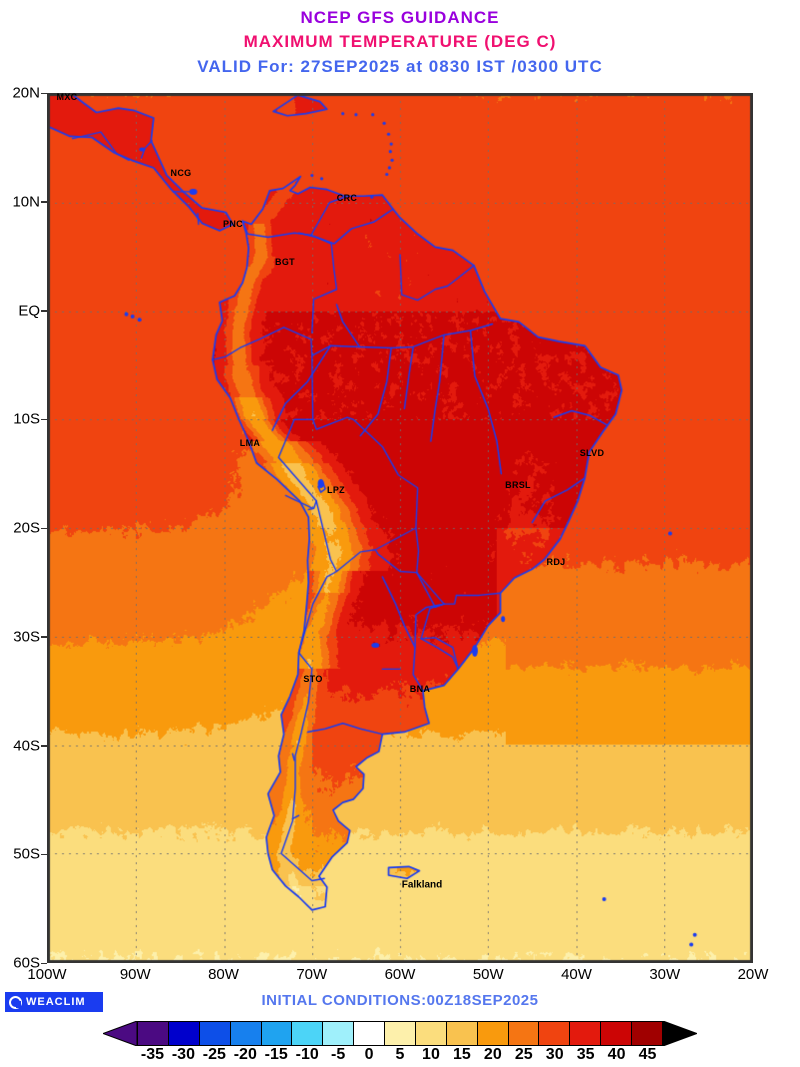 The width and height of the screenshot is (800, 1067). What do you see at coordinates (523, 1054) in the screenshot?
I see `colorbar-tick-25: 25` at bounding box center [523, 1054].